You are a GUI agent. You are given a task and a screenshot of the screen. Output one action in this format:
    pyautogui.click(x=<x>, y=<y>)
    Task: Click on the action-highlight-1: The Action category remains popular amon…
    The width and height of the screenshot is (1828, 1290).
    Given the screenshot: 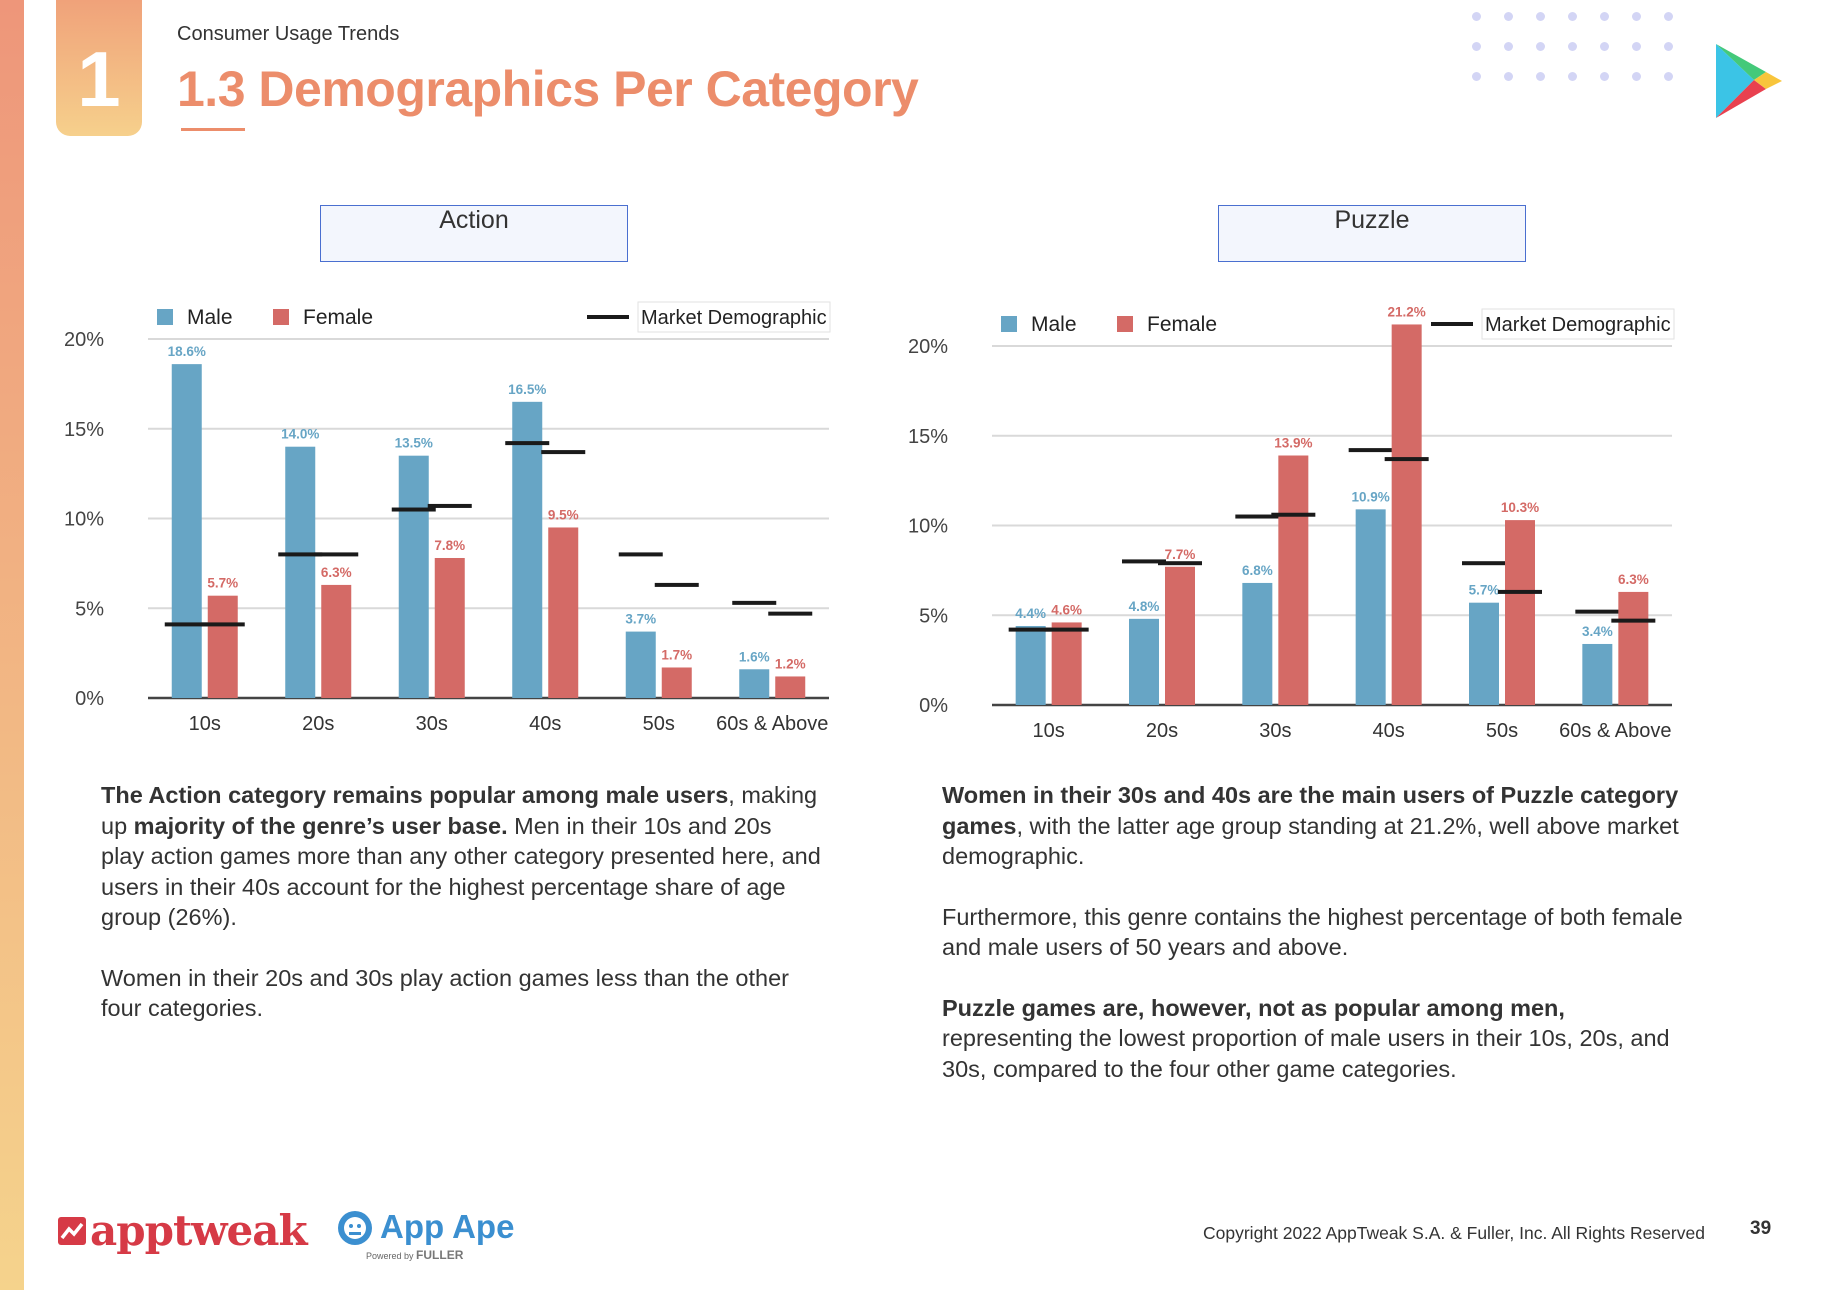 What is the action you would take?
    pyautogui.click(x=415, y=795)
    